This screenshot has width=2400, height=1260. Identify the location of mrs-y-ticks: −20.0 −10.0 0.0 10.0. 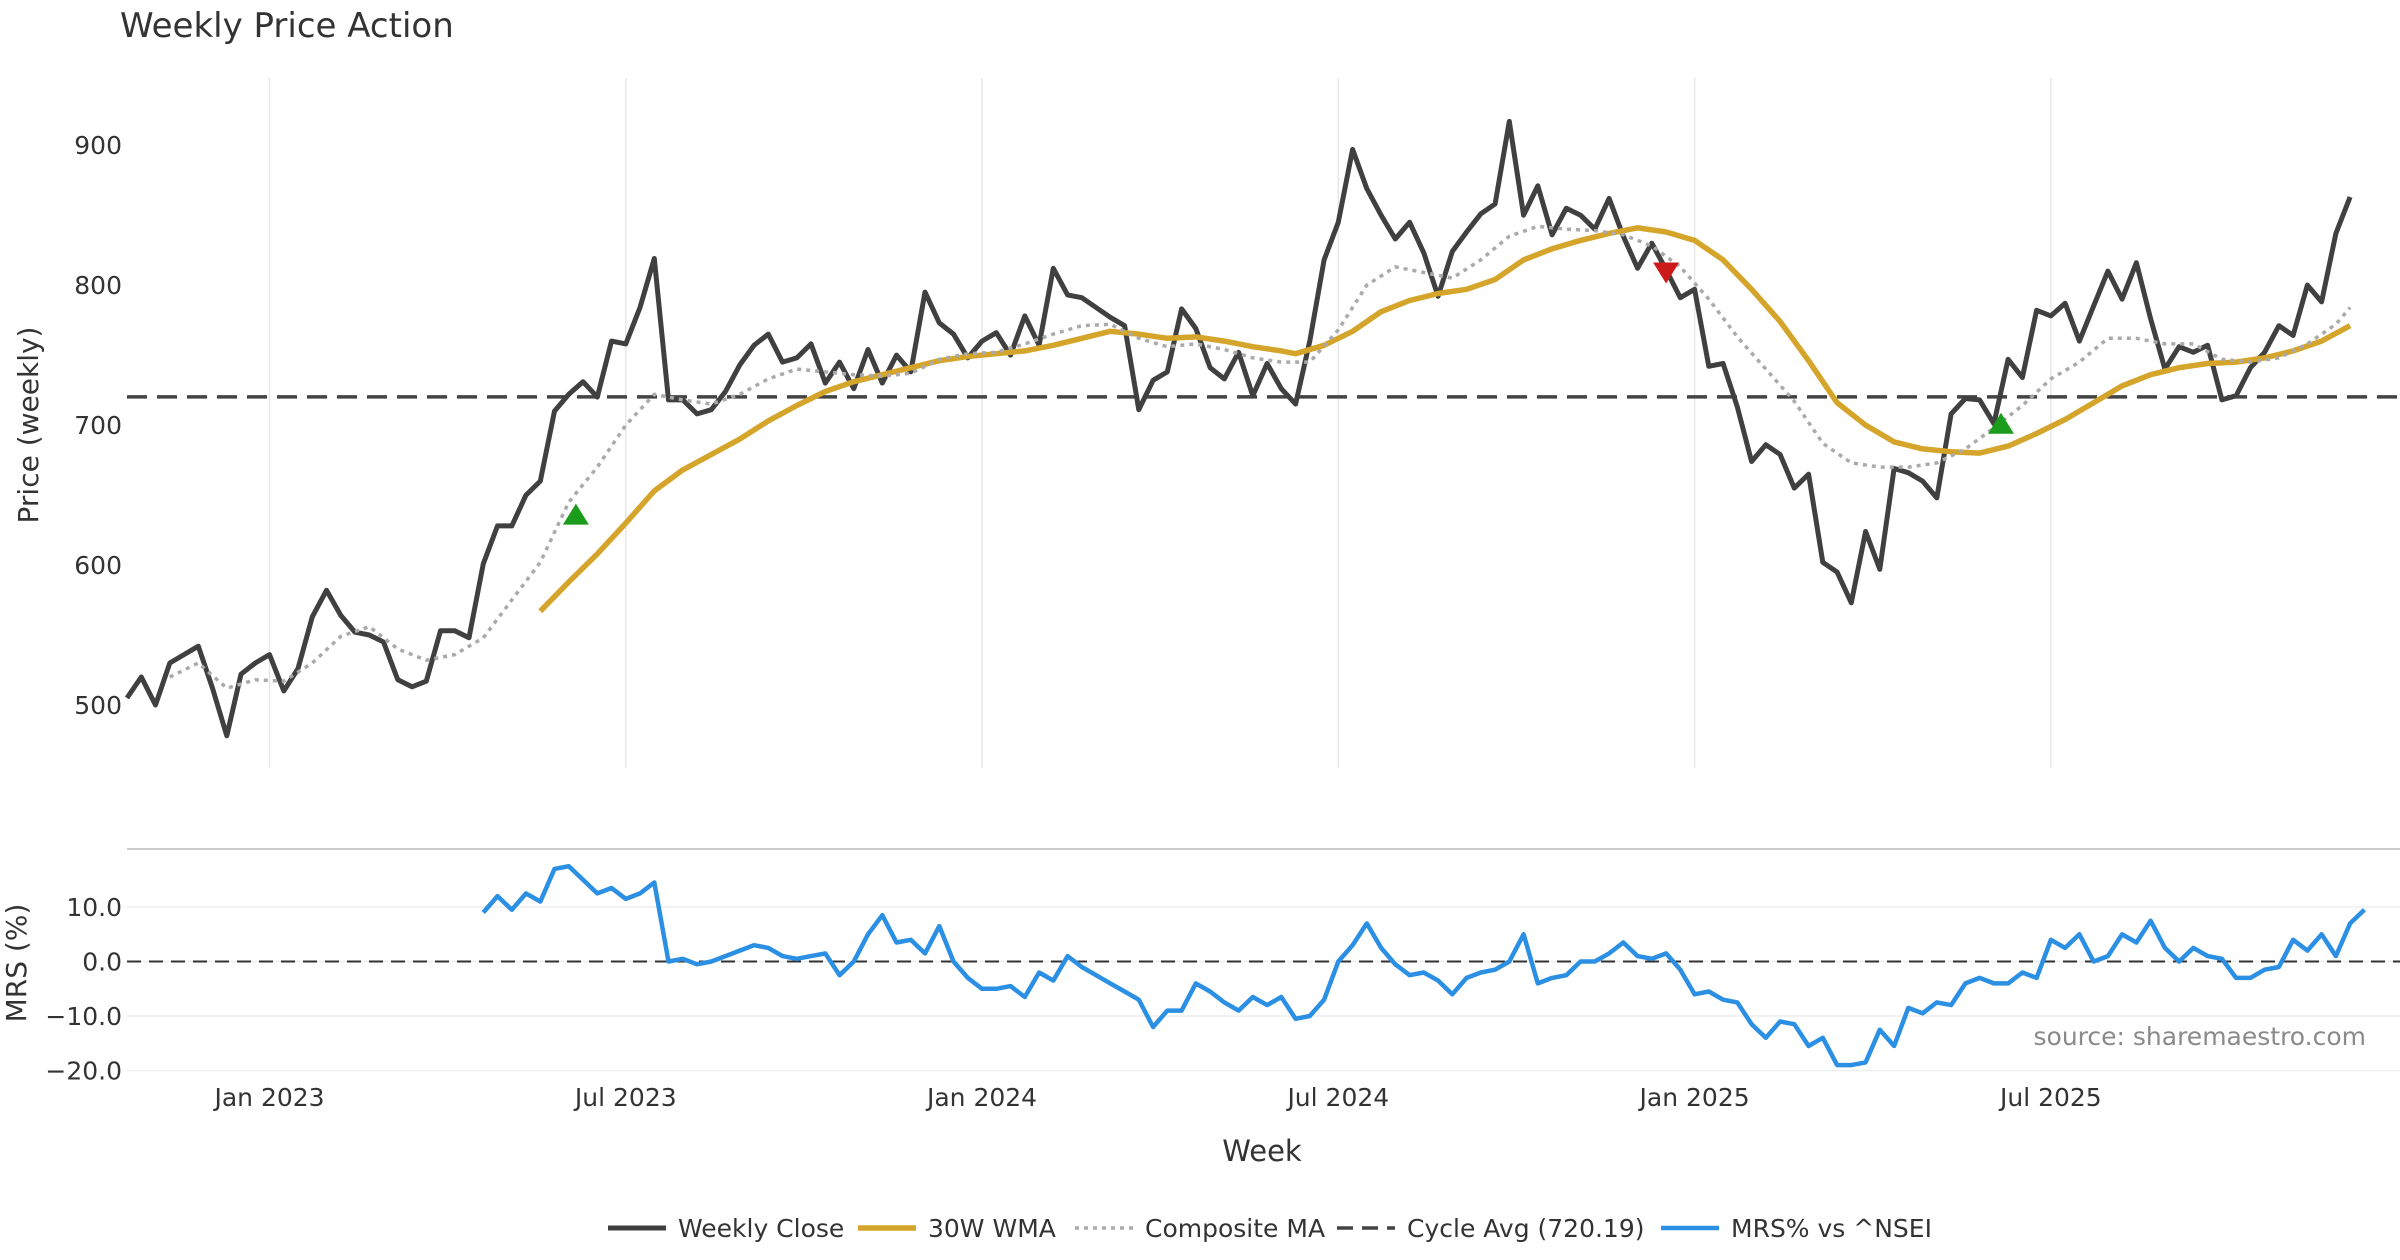
(83, 989).